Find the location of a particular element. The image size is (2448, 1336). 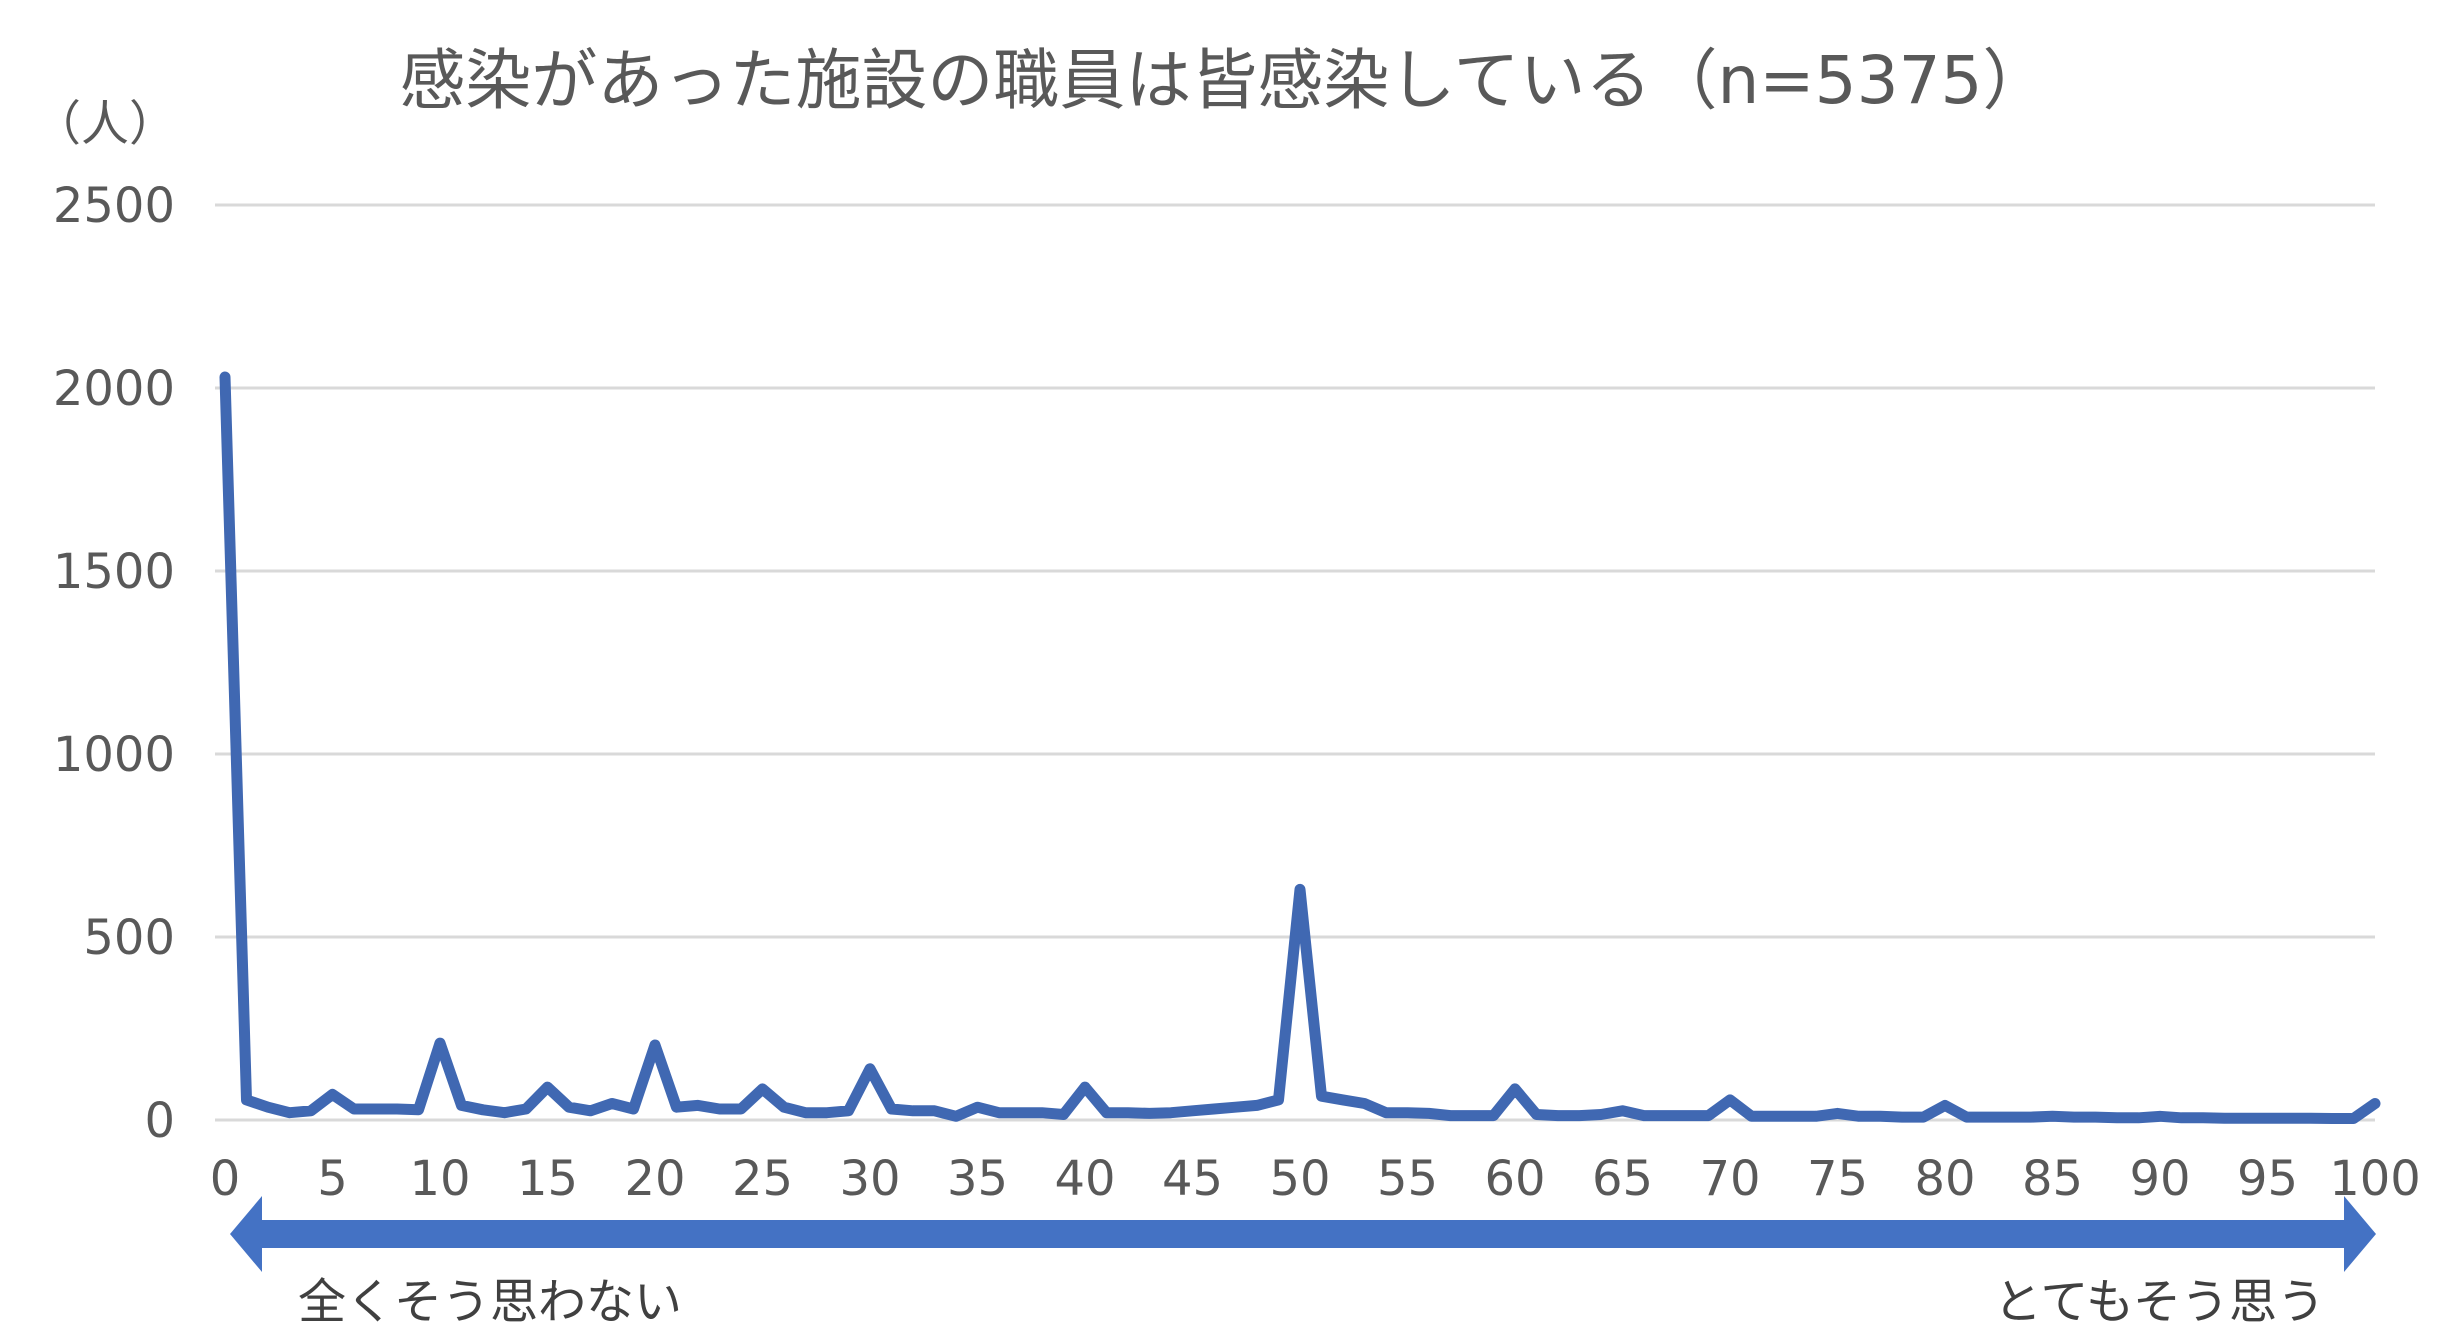

scale-arrow-shaft is located at coordinates (816, 1234).